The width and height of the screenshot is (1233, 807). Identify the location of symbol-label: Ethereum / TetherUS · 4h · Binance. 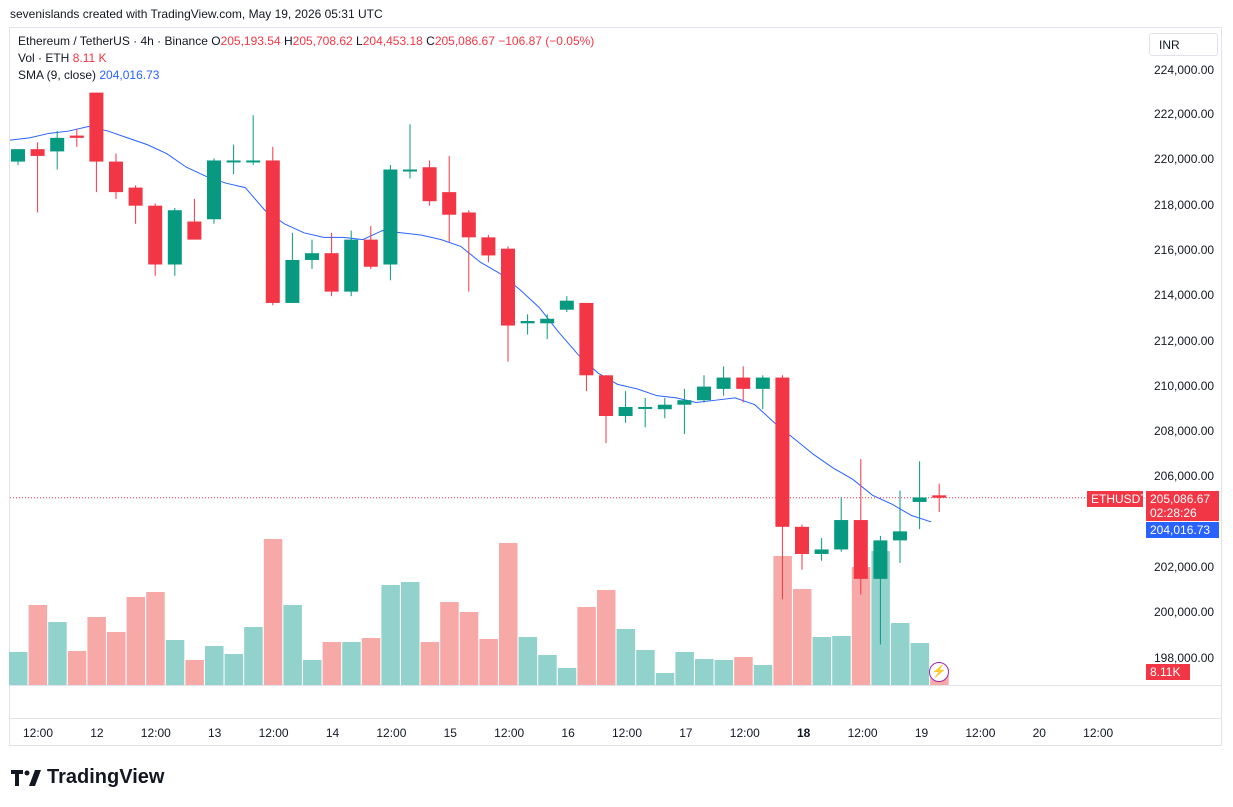
(113, 41).